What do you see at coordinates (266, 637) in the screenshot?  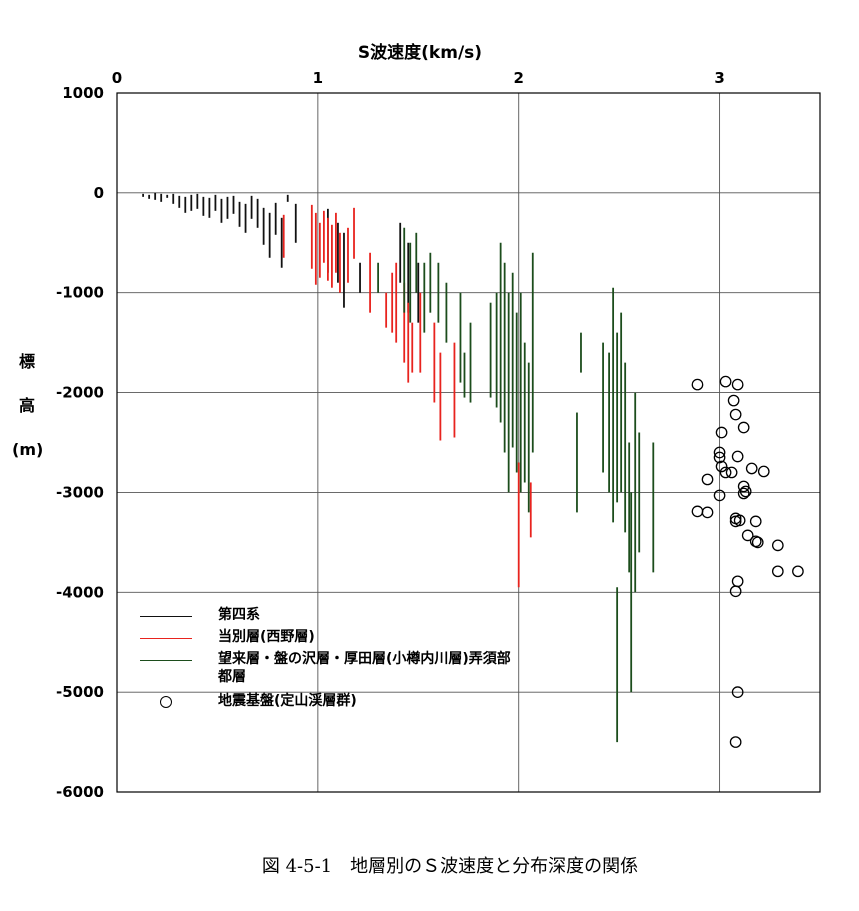 I see `legend-label: 当別層(西野層)` at bounding box center [266, 637].